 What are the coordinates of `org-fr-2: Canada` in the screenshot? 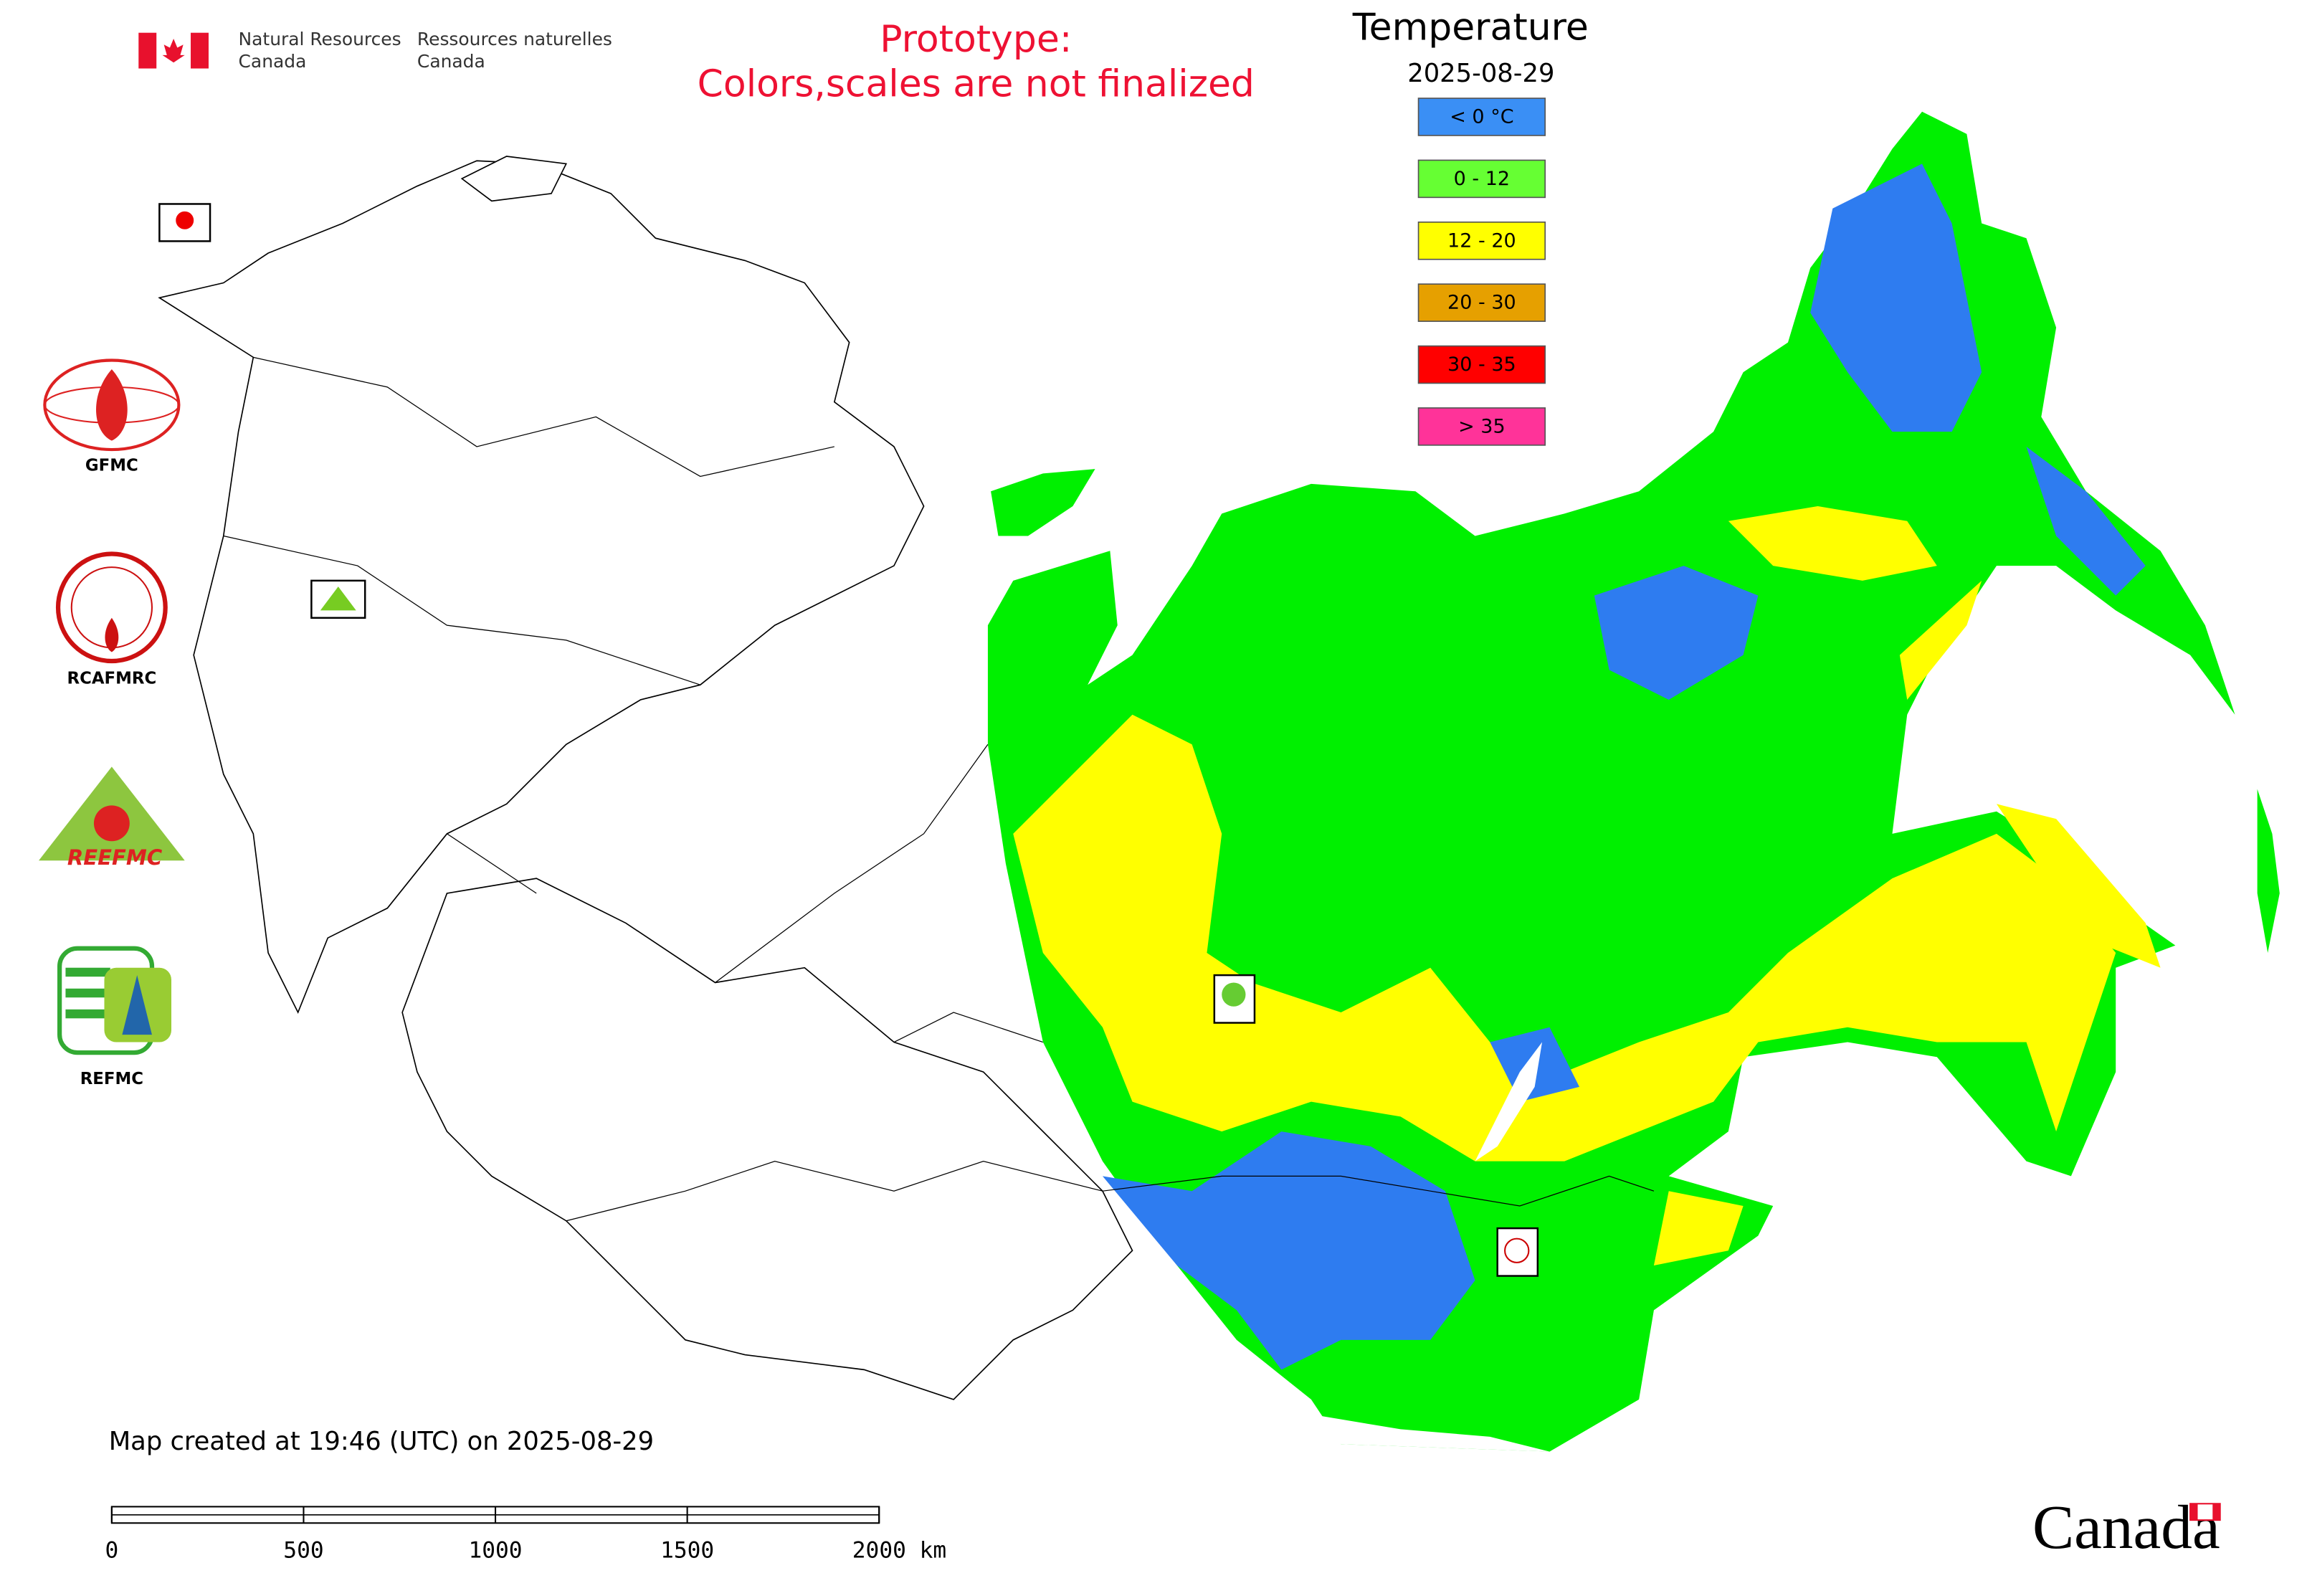 It's located at (451, 61).